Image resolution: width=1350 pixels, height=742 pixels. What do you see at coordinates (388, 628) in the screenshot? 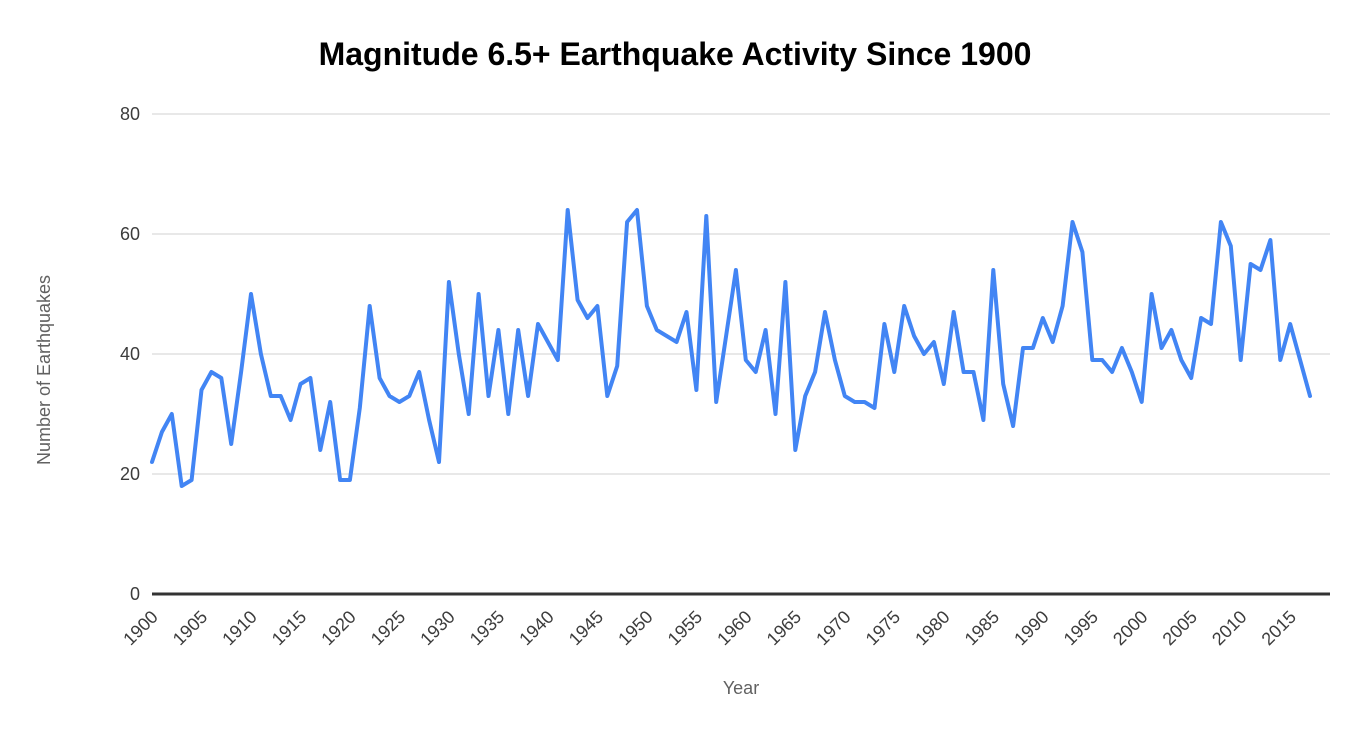
I see `x-tick-label: 1925` at bounding box center [388, 628].